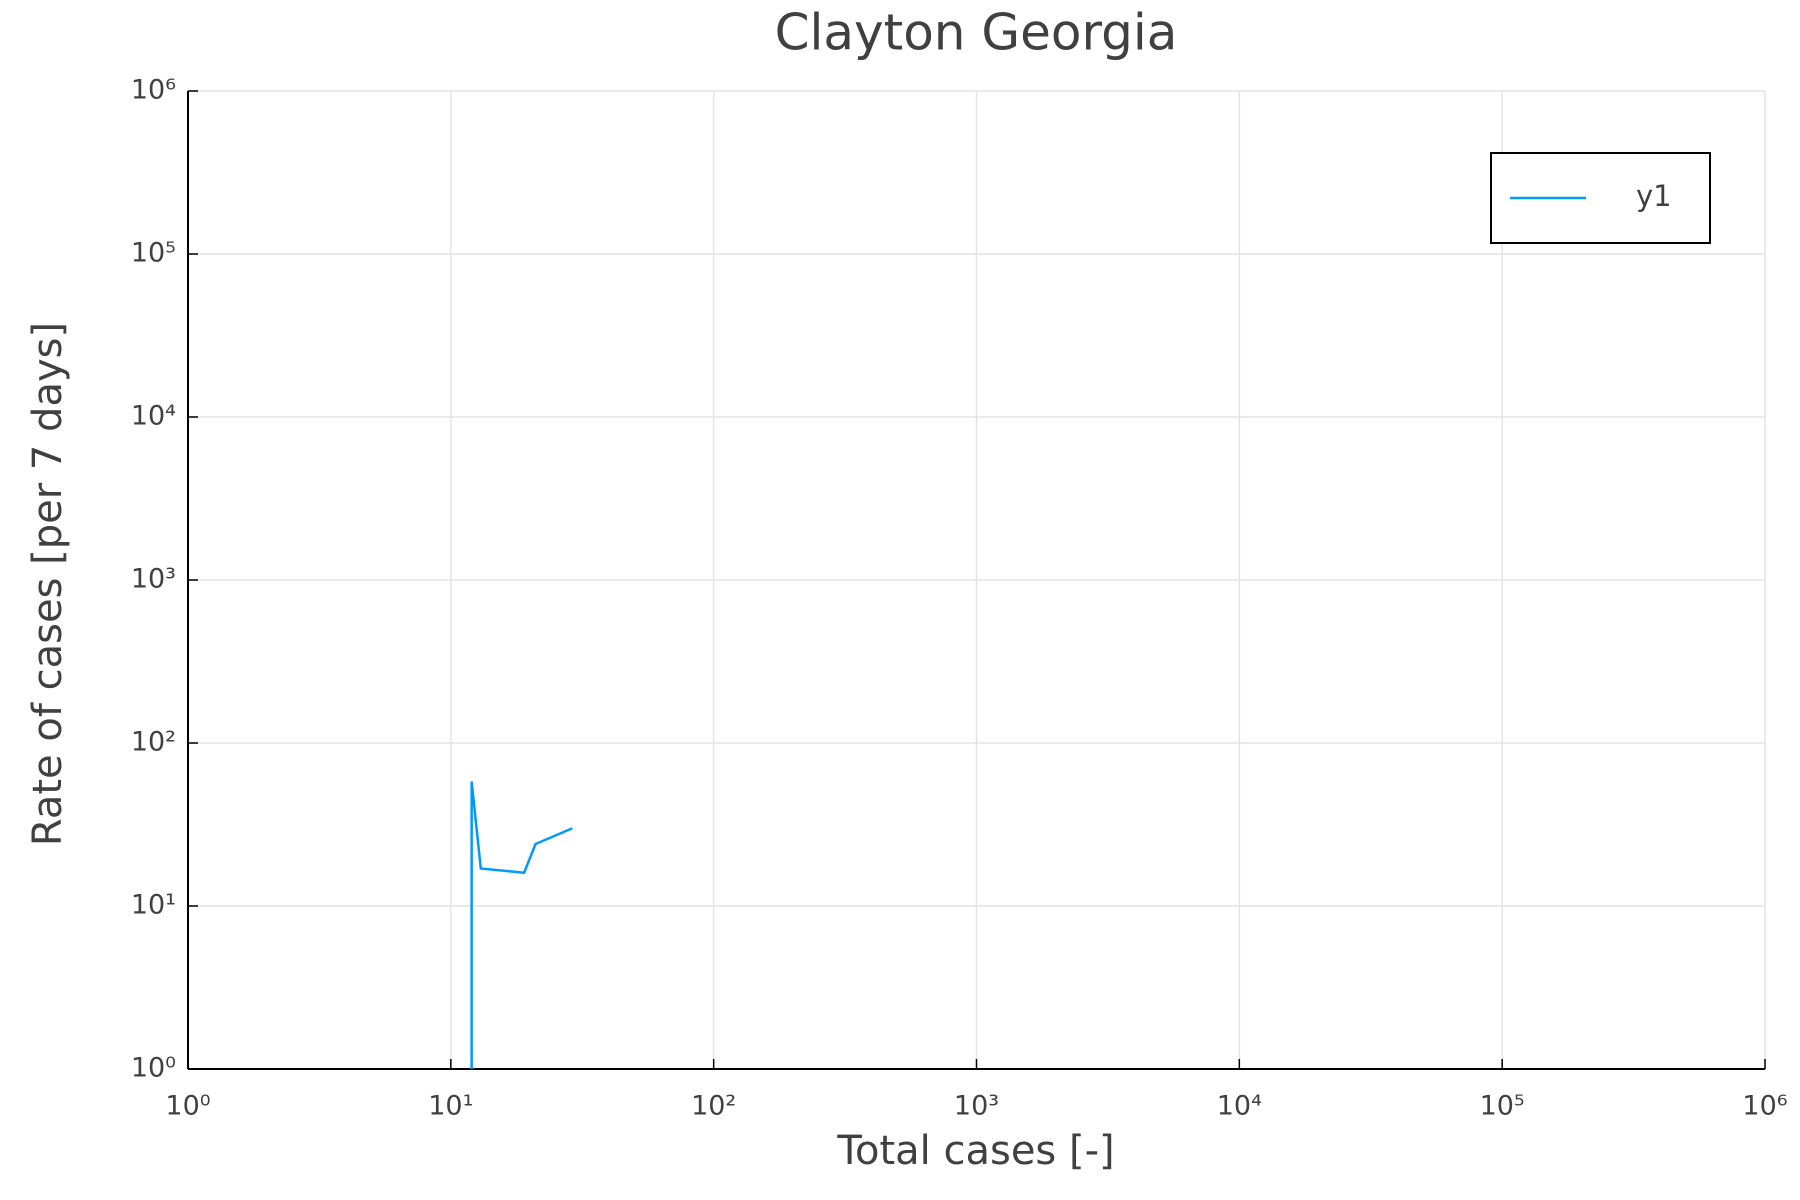 This screenshot has height=1200, width=1800. Describe the element at coordinates (450, 1106) in the screenshot. I see `x-tick-label: 10¹` at that location.